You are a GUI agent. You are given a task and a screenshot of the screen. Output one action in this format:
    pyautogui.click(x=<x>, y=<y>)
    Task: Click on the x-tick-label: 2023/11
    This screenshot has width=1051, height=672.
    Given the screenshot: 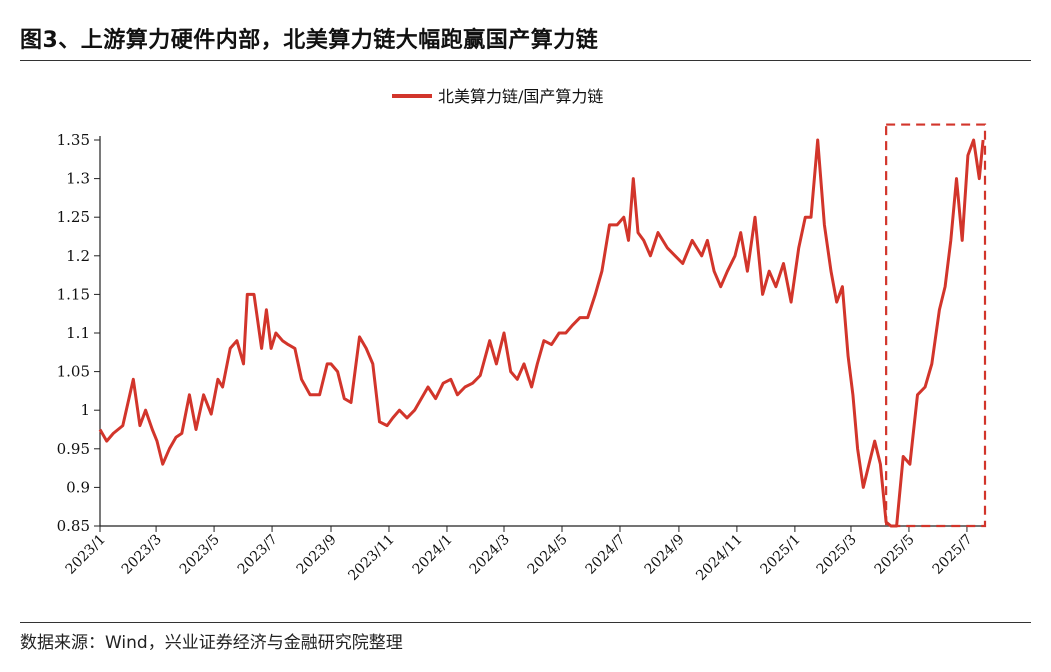 What is the action you would take?
    pyautogui.click(x=371, y=558)
    